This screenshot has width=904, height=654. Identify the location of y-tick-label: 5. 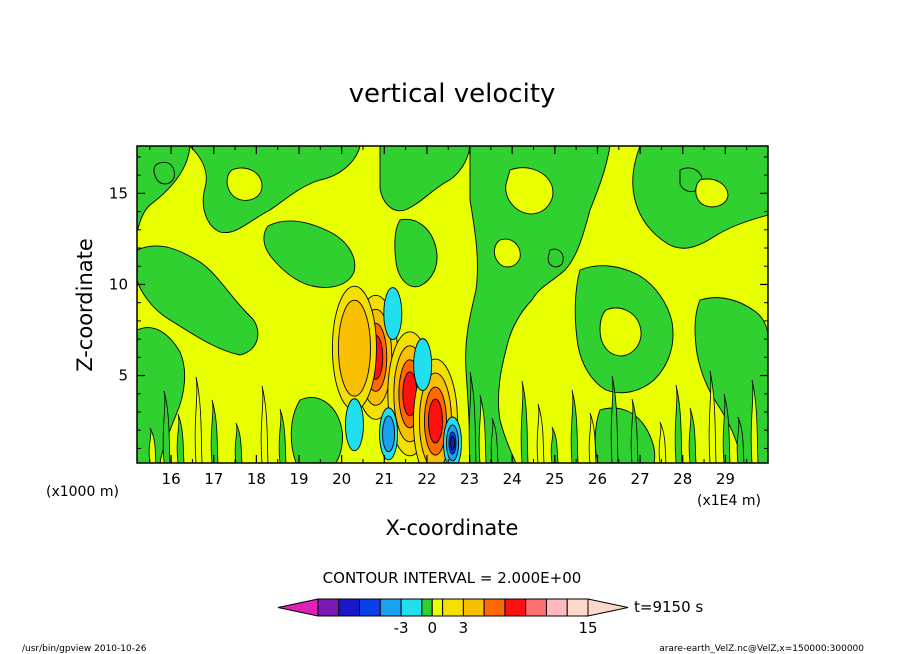
(123, 376).